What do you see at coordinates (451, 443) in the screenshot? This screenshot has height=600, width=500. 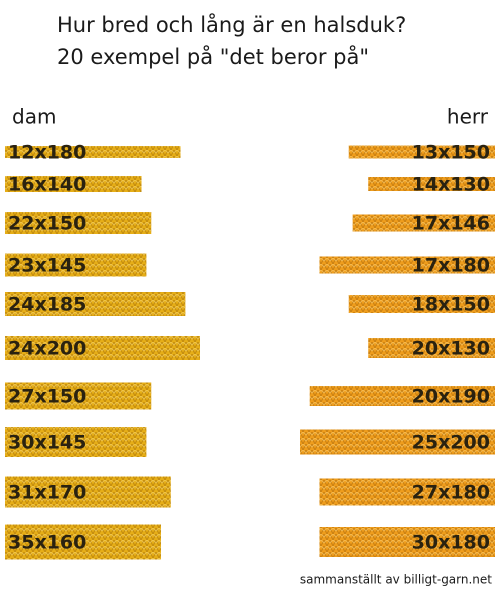 I see `scarf-label: 25x200` at bounding box center [451, 443].